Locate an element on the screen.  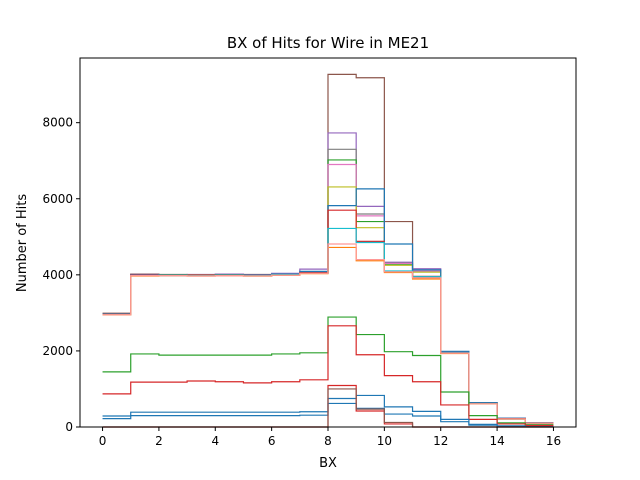
x-axis: 0 2 4 6 8 10 12 14 16 is located at coordinates (330, 437).